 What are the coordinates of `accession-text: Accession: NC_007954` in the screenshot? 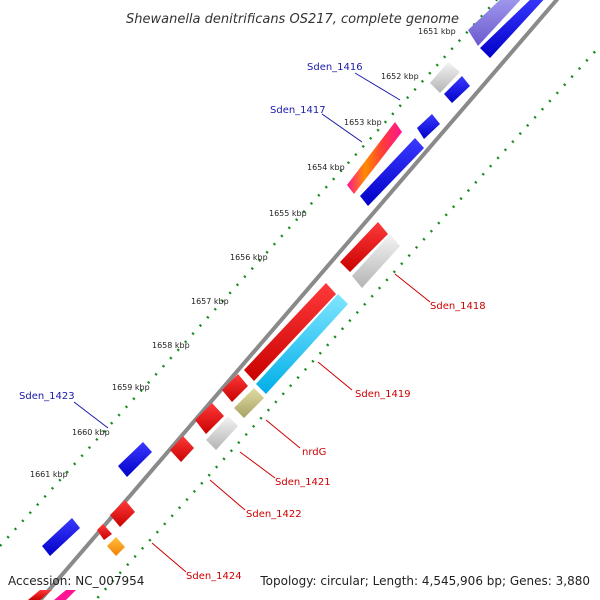 It's located at (76, 581).